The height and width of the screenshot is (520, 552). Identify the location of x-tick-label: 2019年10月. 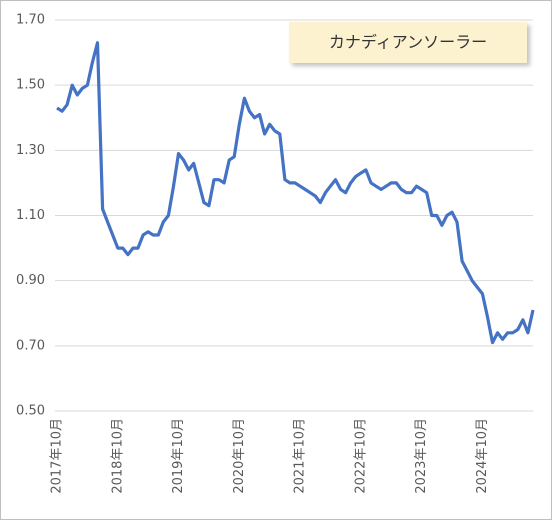
(178, 456).